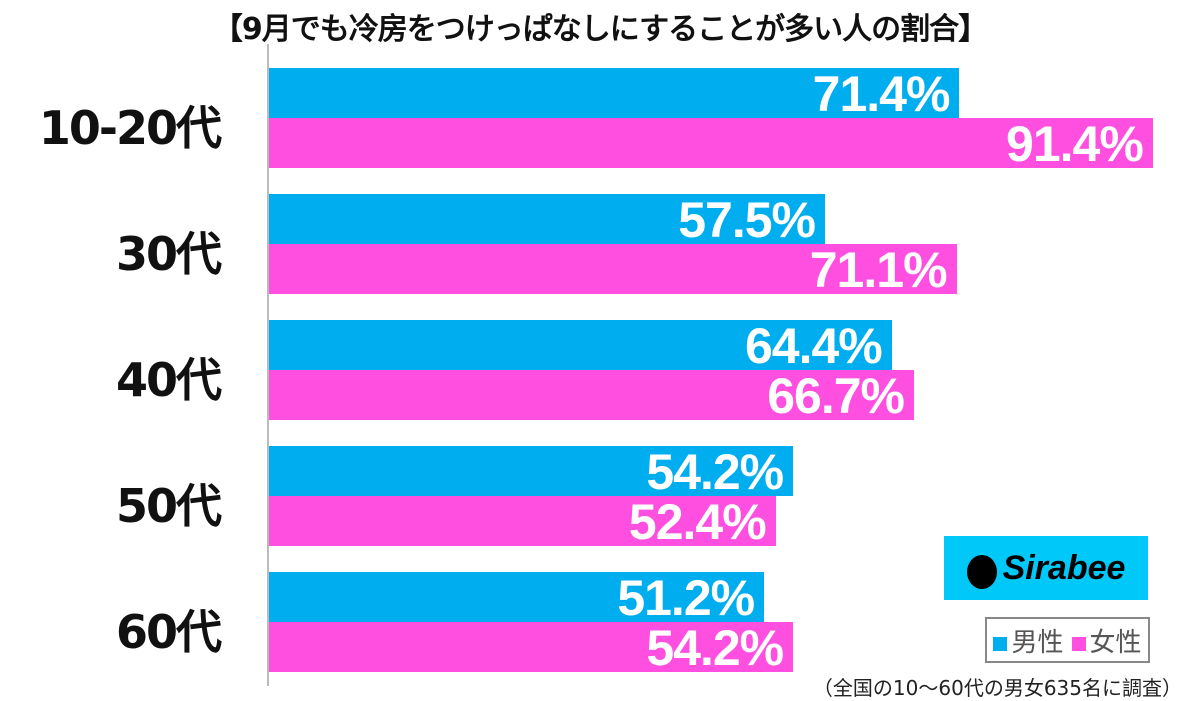 The width and height of the screenshot is (1200, 701). Describe the element at coordinates (130, 128) in the screenshot. I see `category-label: 10-20代` at that location.